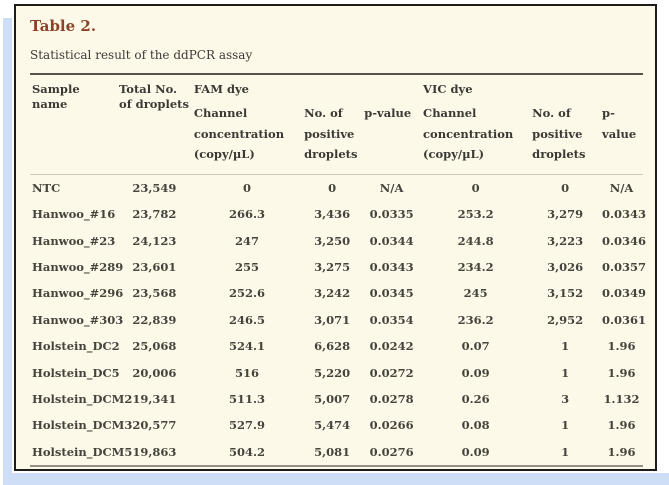  What do you see at coordinates (154, 267) in the screenshot?
I see `value-cell: 23,601` at bounding box center [154, 267].